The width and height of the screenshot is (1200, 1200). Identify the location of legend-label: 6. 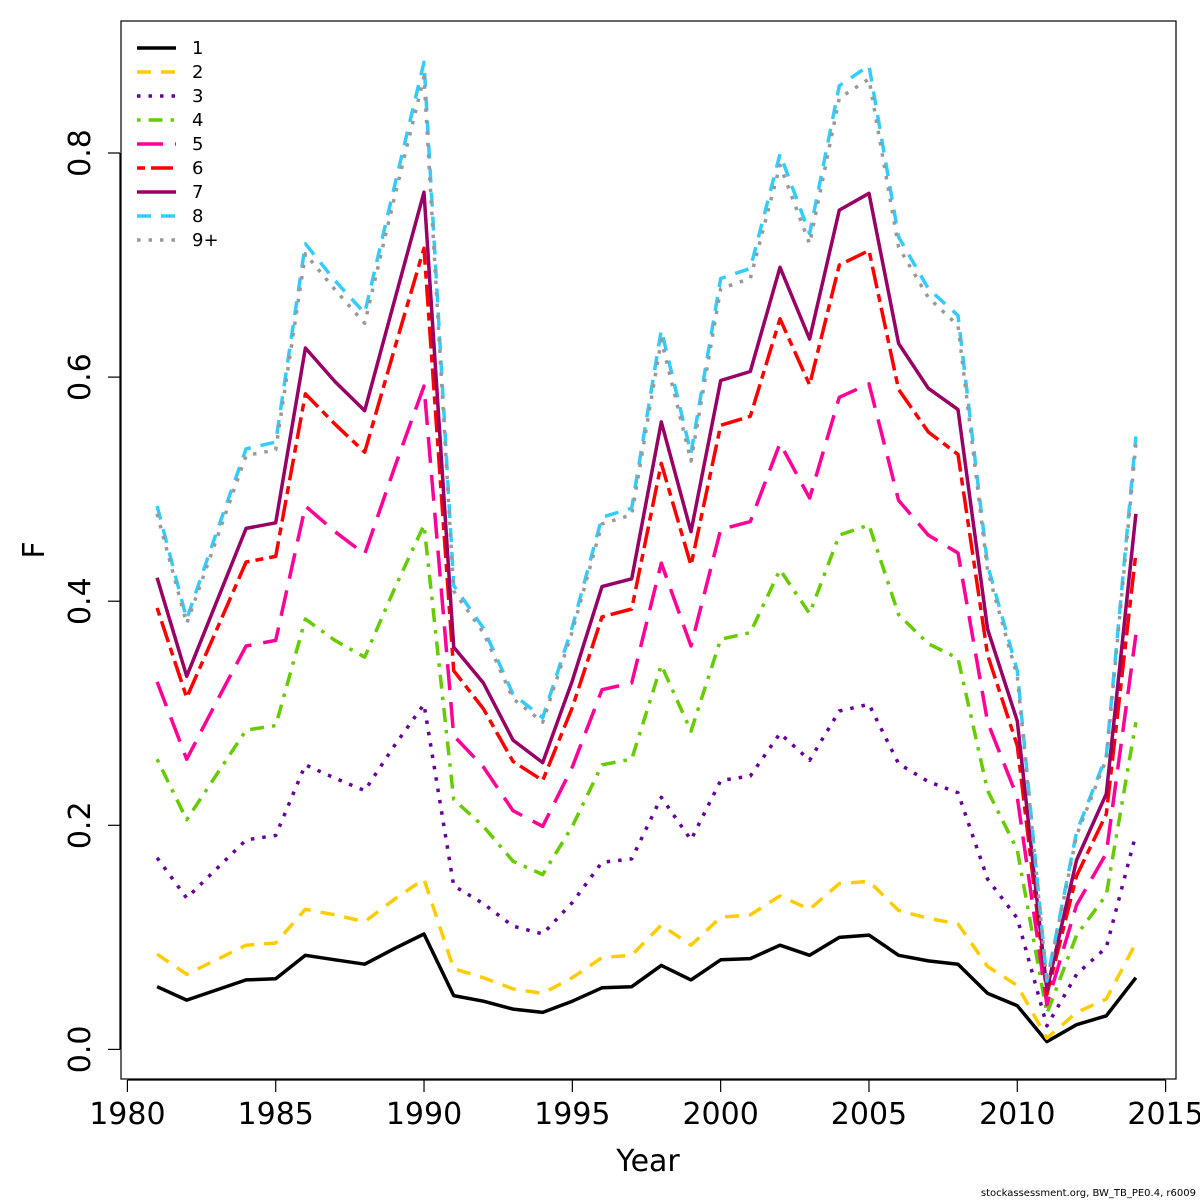
(197, 168).